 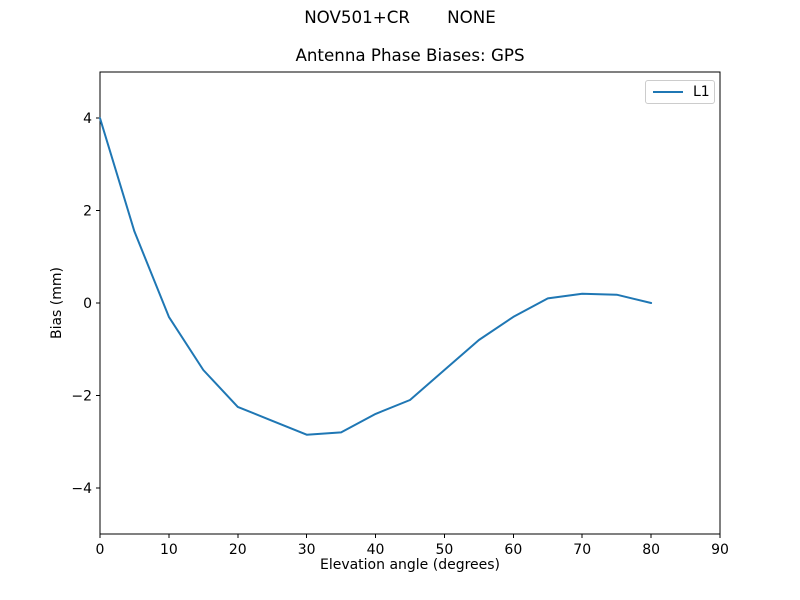 I want to click on legend-label: L1, so click(x=701, y=92).